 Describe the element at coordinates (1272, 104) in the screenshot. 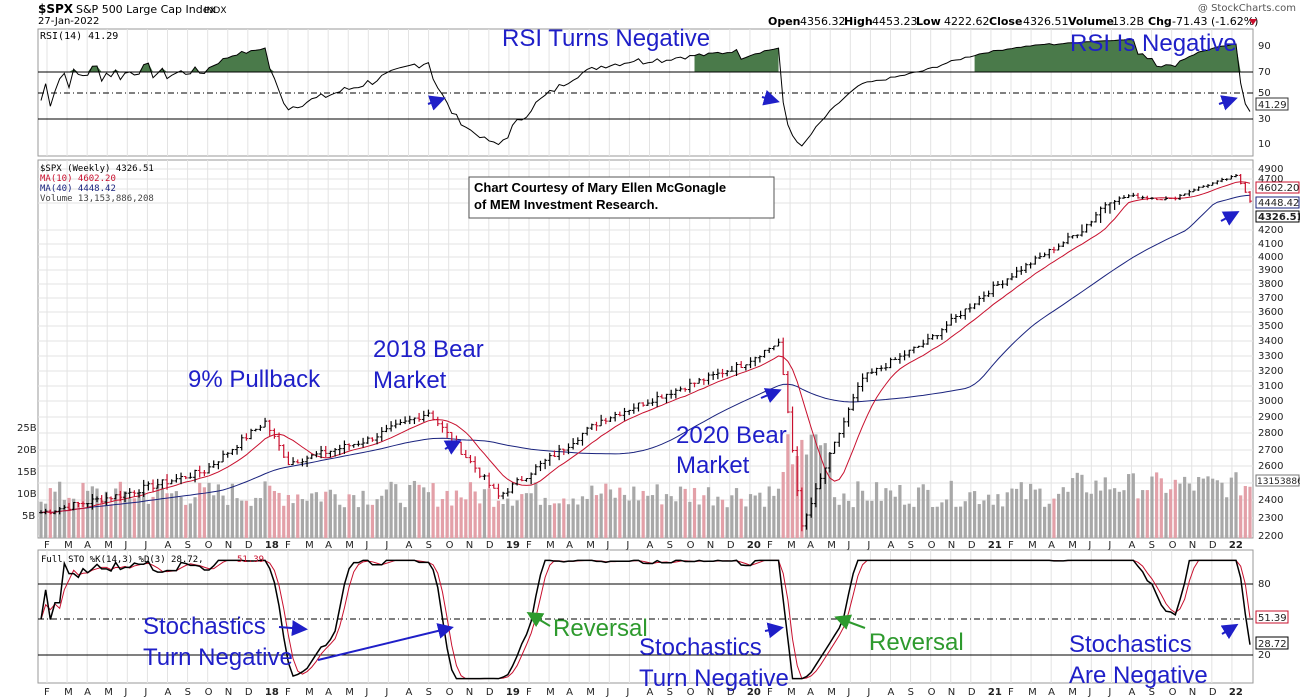

I see `rsi-value-tag` at that location.